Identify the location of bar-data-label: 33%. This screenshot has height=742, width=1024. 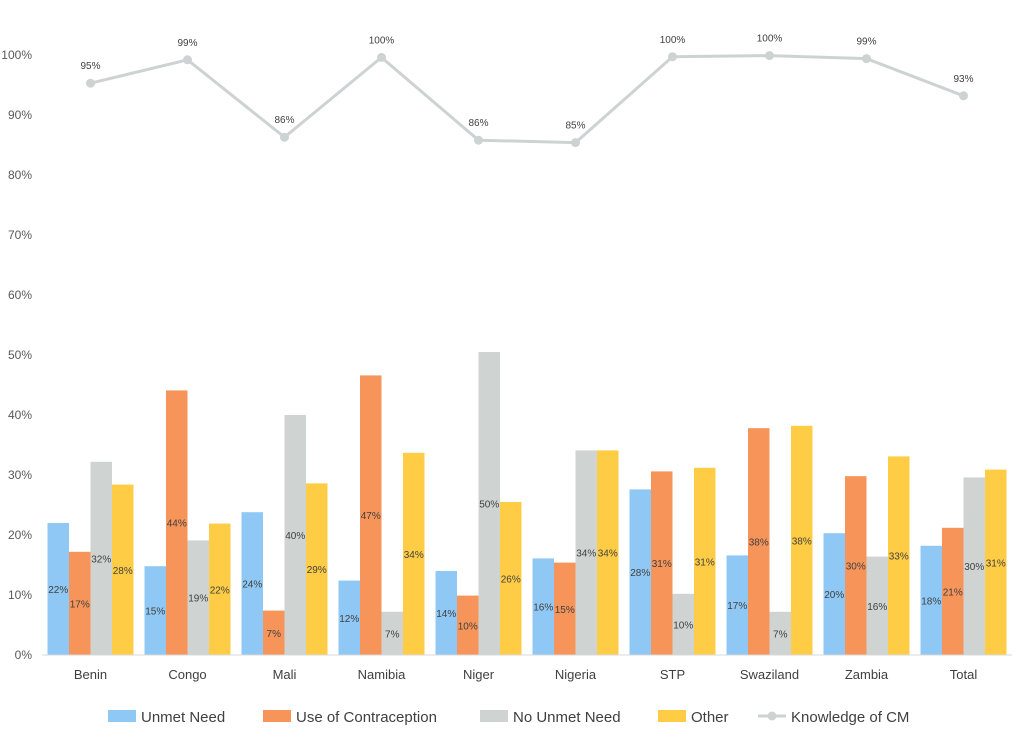
(899, 557).